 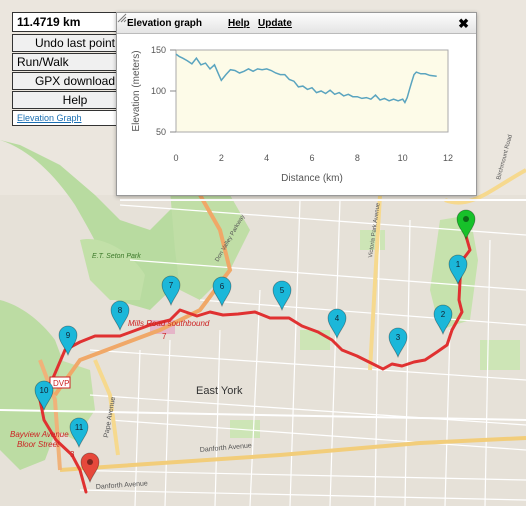 I want to click on km-marker-5: 5, so click(x=282, y=296).